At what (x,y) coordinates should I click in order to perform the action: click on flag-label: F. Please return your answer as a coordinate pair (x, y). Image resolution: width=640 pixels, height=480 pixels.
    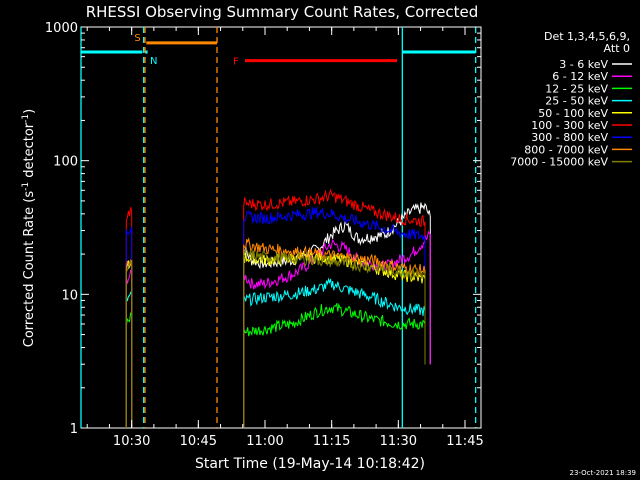
    Looking at the image, I should click on (236, 62).